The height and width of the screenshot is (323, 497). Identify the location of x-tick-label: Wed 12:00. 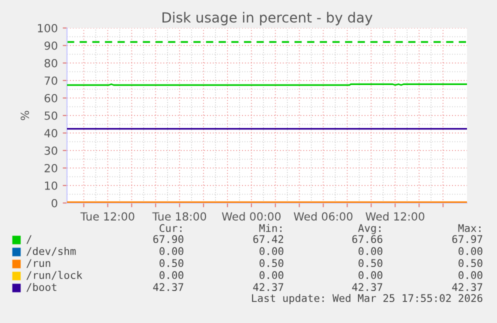
(395, 216).